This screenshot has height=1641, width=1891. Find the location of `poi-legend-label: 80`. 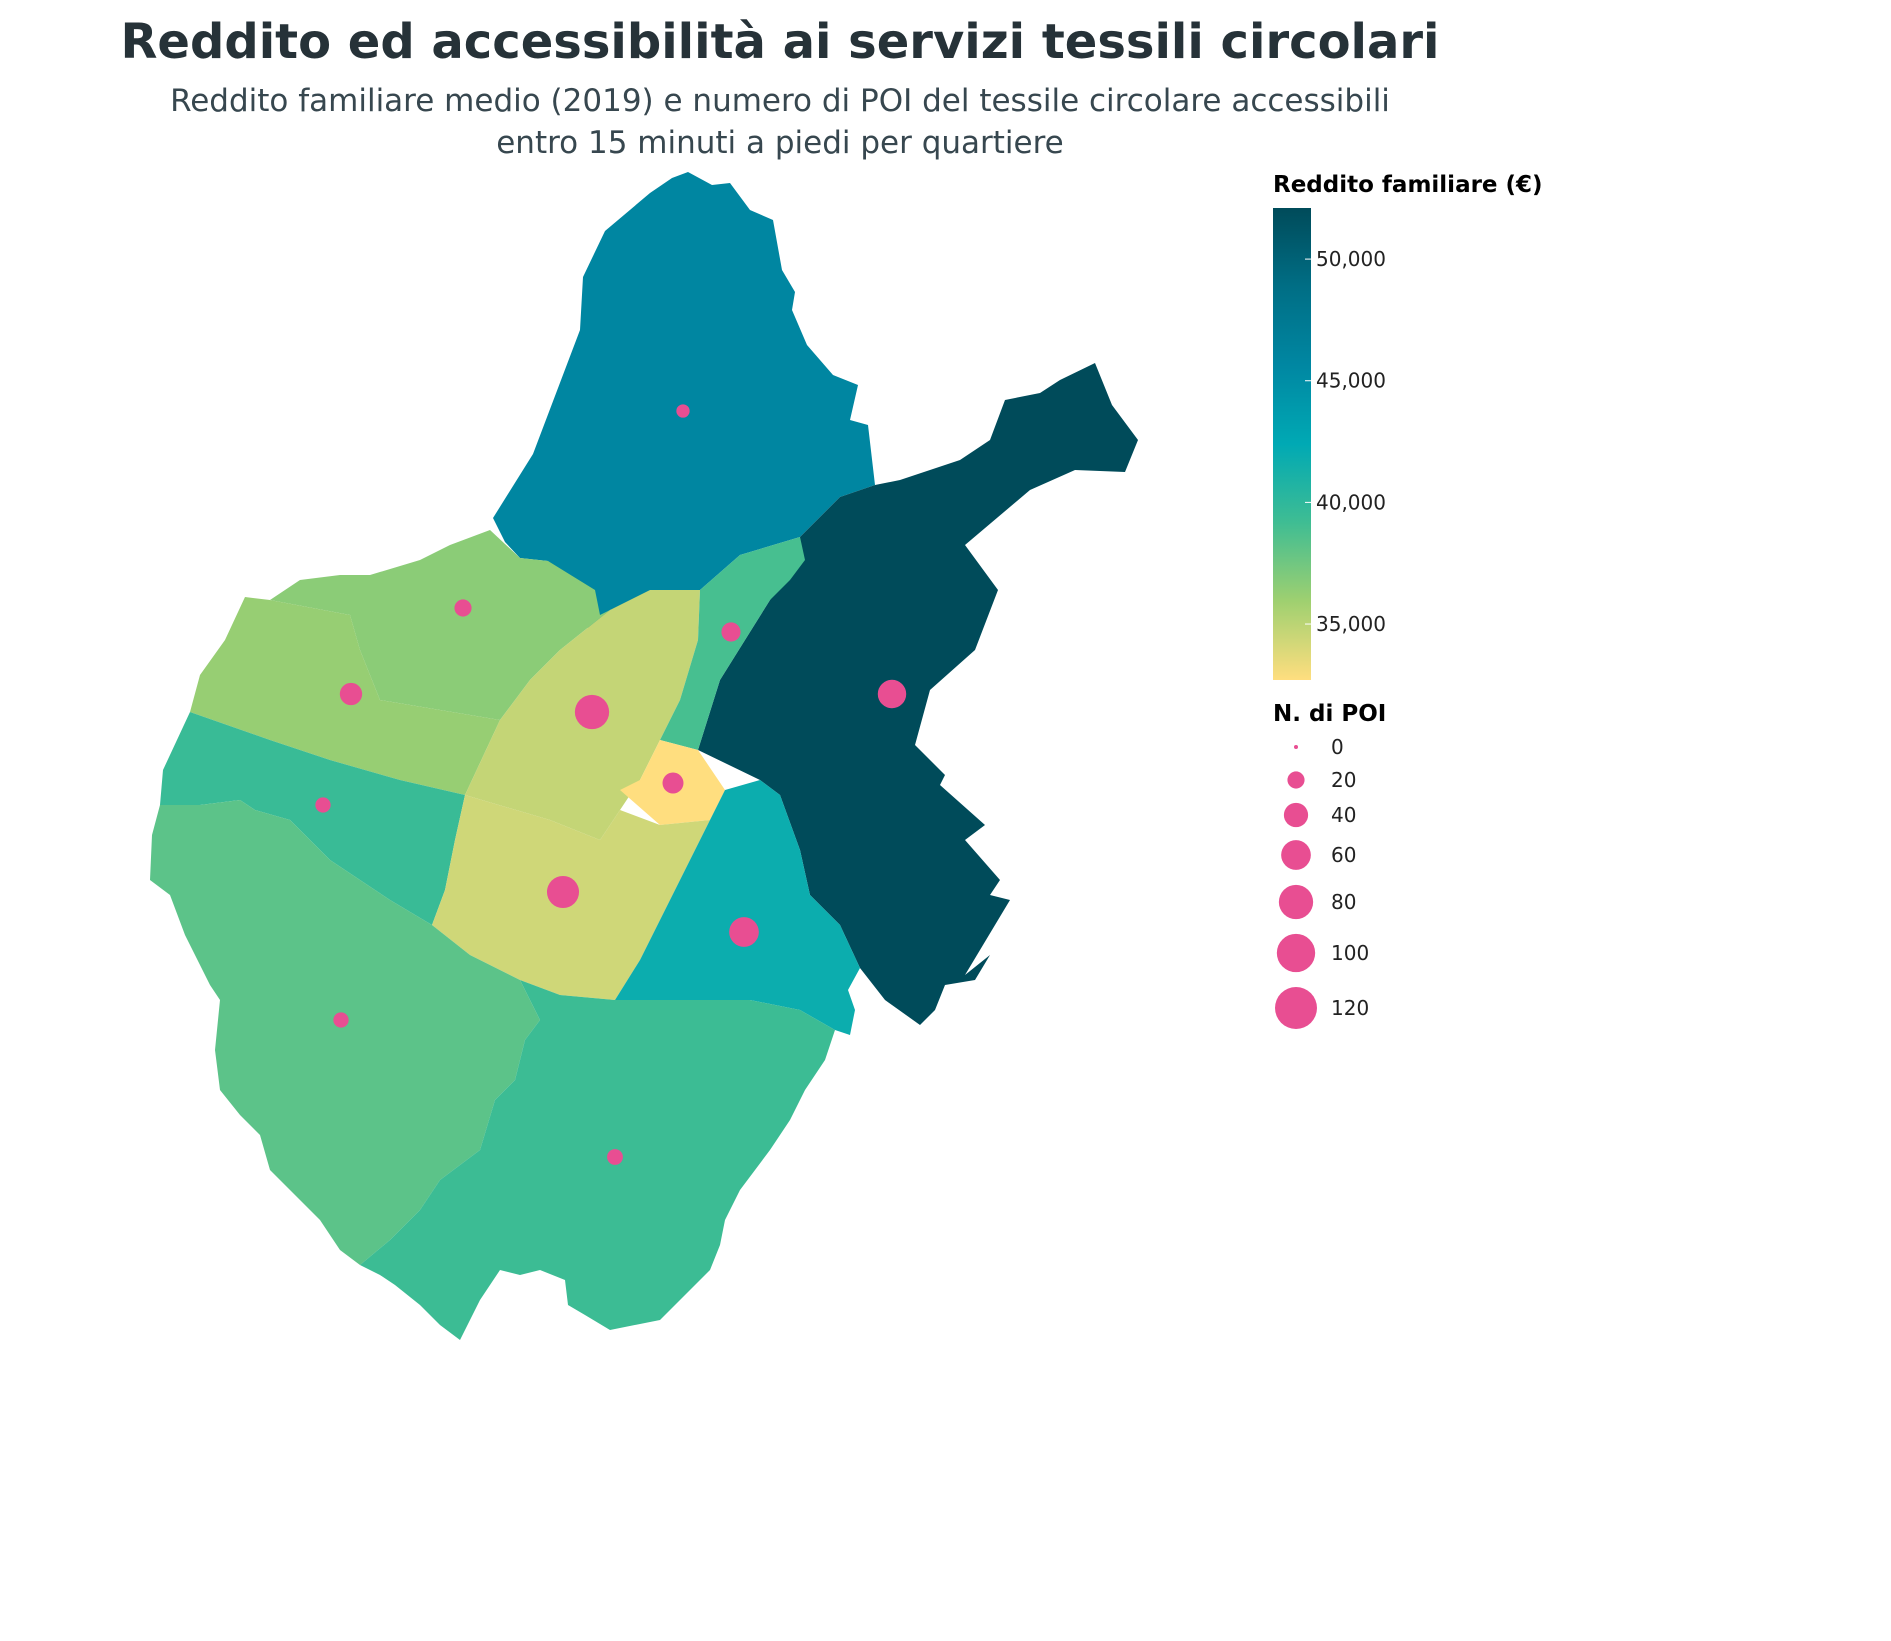

poi-legend-label: 80 is located at coordinates (1343, 902).